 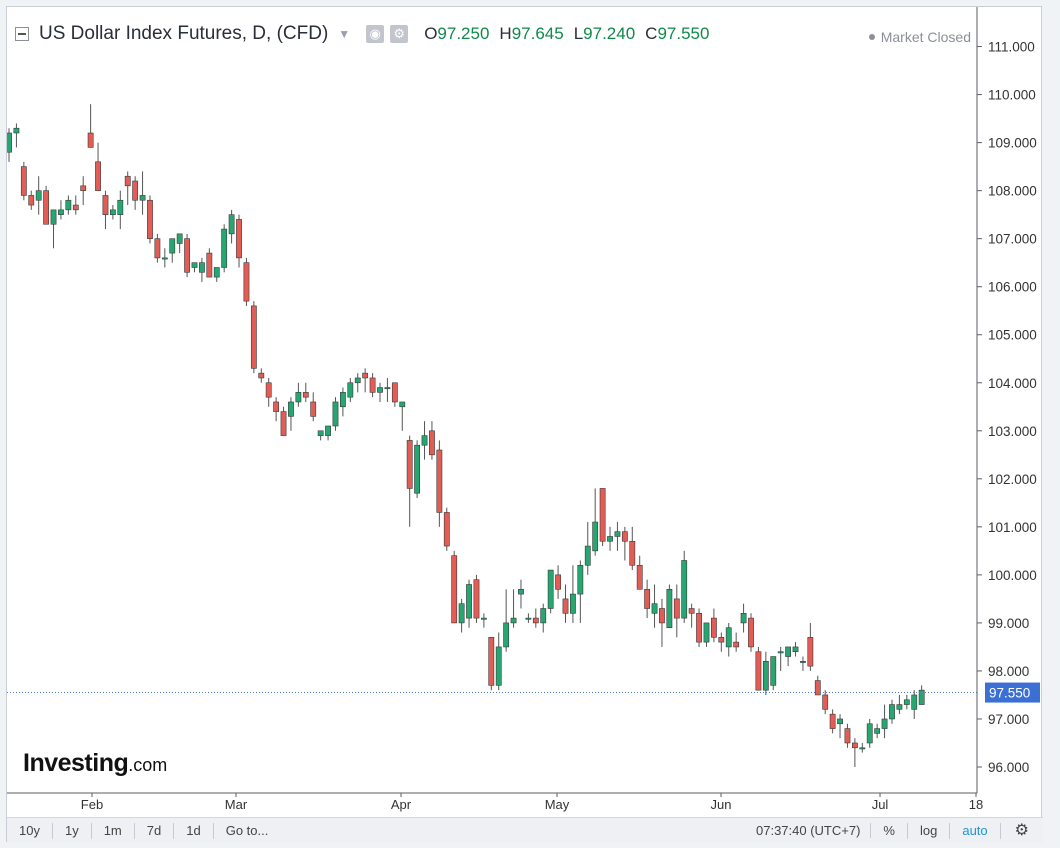 I want to click on y-tick-label: 109.000, so click(x=1012, y=143).